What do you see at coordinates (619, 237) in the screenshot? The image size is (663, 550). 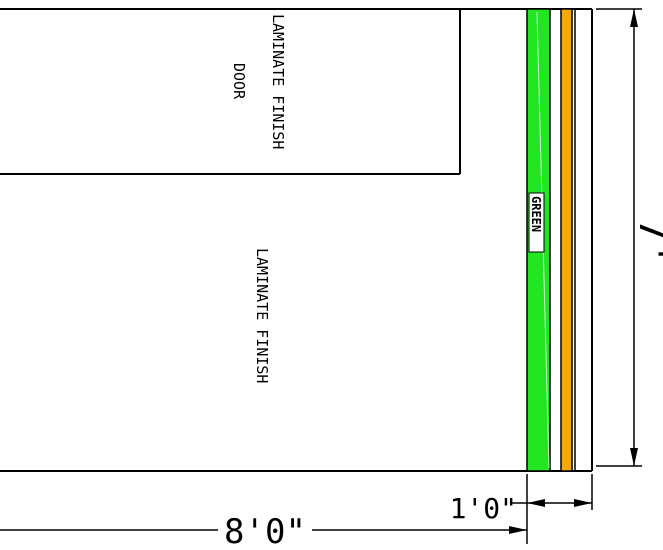 I see `height-dimension` at bounding box center [619, 237].